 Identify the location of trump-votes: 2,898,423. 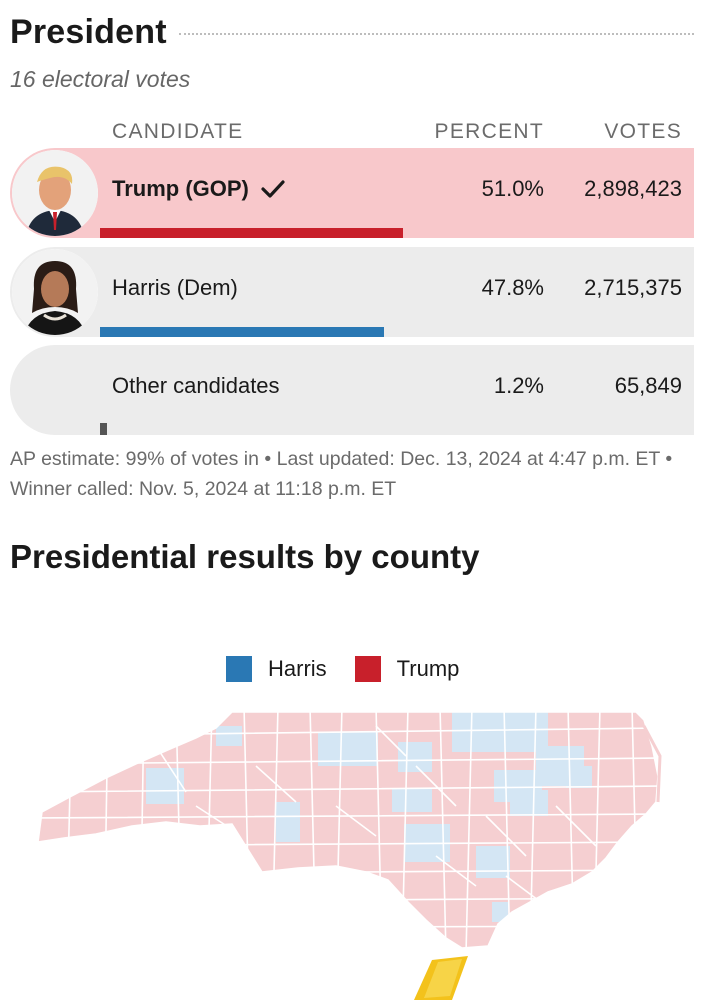
(633, 188).